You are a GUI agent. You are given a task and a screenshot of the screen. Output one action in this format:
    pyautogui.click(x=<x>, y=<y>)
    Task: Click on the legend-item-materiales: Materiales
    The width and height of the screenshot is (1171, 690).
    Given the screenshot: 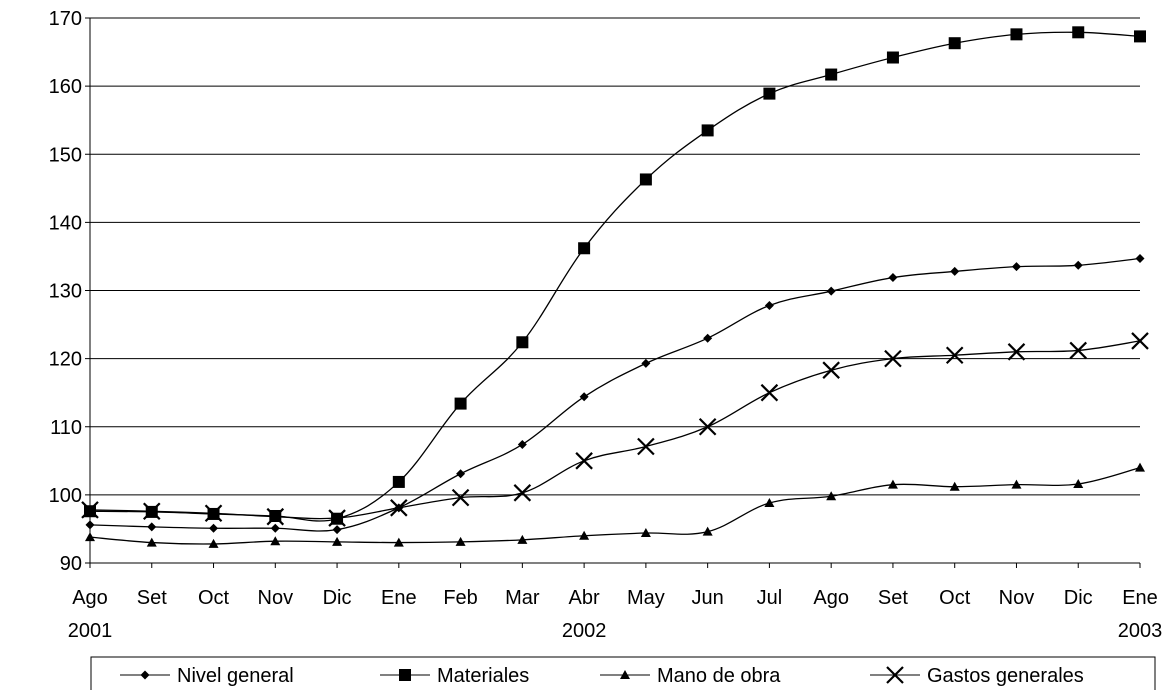 What is the action you would take?
    pyautogui.click(x=454, y=676)
    